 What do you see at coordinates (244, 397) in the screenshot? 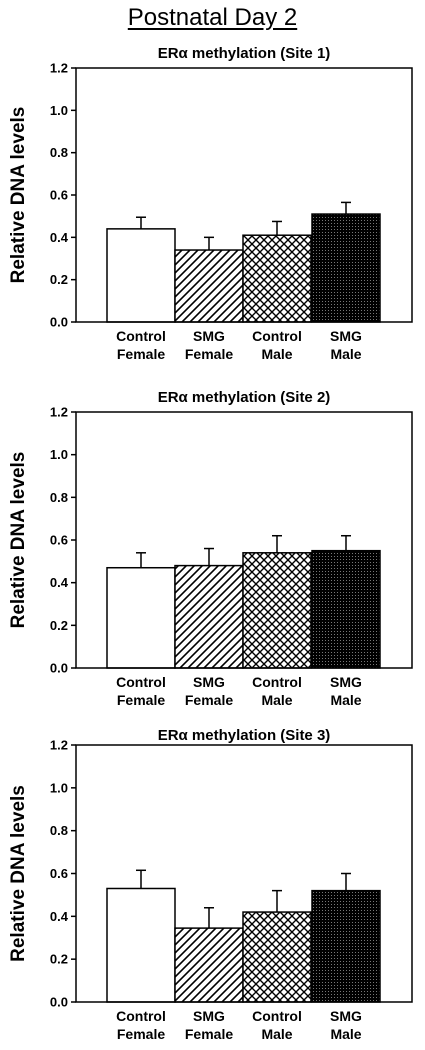
I see `panel-title: ERα methylation (Site 2)` at bounding box center [244, 397].